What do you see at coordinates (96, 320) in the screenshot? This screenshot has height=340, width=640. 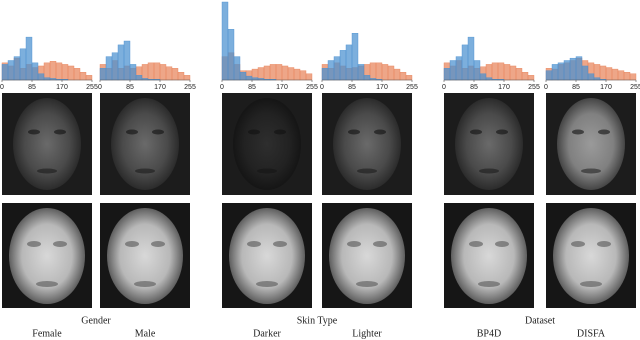 I see `group-label: Gender` at bounding box center [96, 320].